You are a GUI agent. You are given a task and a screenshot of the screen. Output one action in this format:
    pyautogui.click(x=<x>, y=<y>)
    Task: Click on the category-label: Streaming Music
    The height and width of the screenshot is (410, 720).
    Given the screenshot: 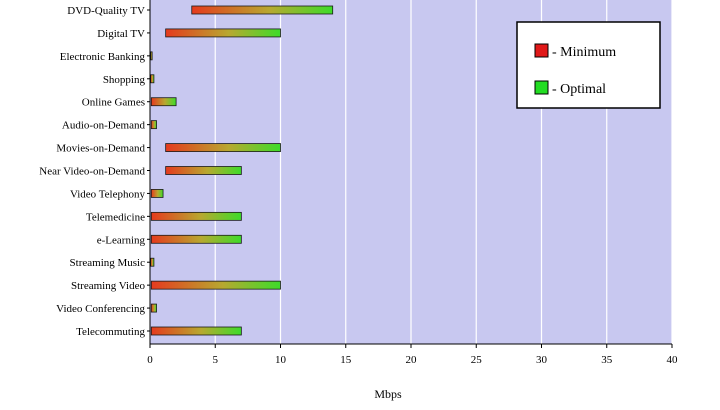 What is the action you would take?
    pyautogui.click(x=108, y=263)
    